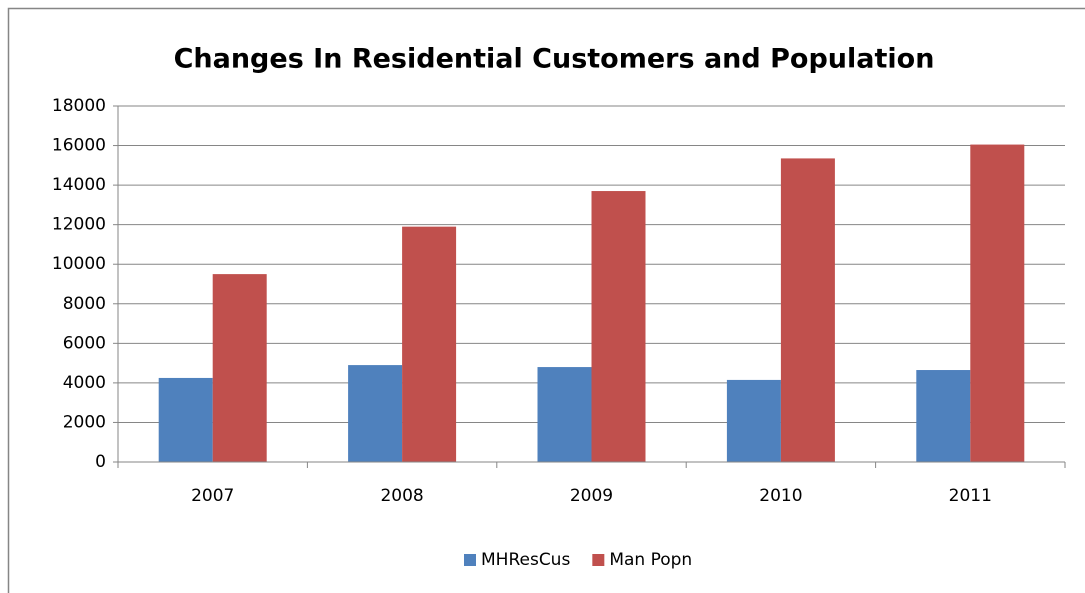  I want to click on x-tick-label: 2010, so click(780, 496).